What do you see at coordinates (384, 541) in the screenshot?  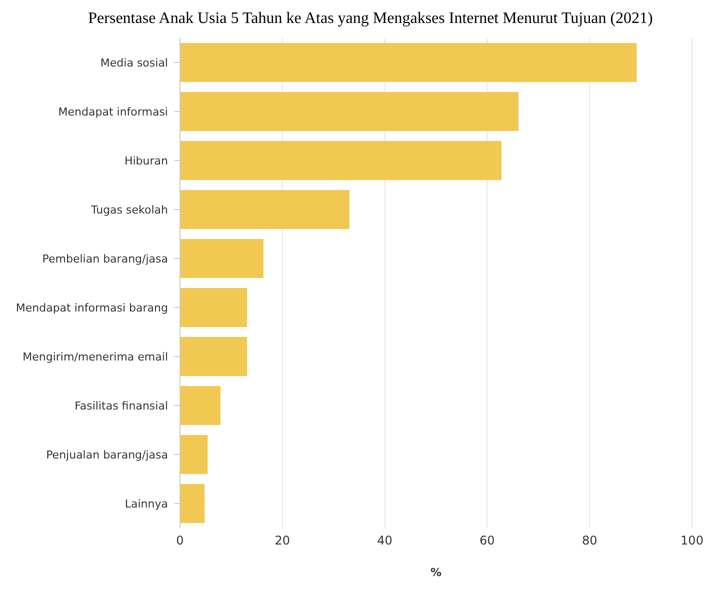 I see `x-tick-label: 40` at bounding box center [384, 541].